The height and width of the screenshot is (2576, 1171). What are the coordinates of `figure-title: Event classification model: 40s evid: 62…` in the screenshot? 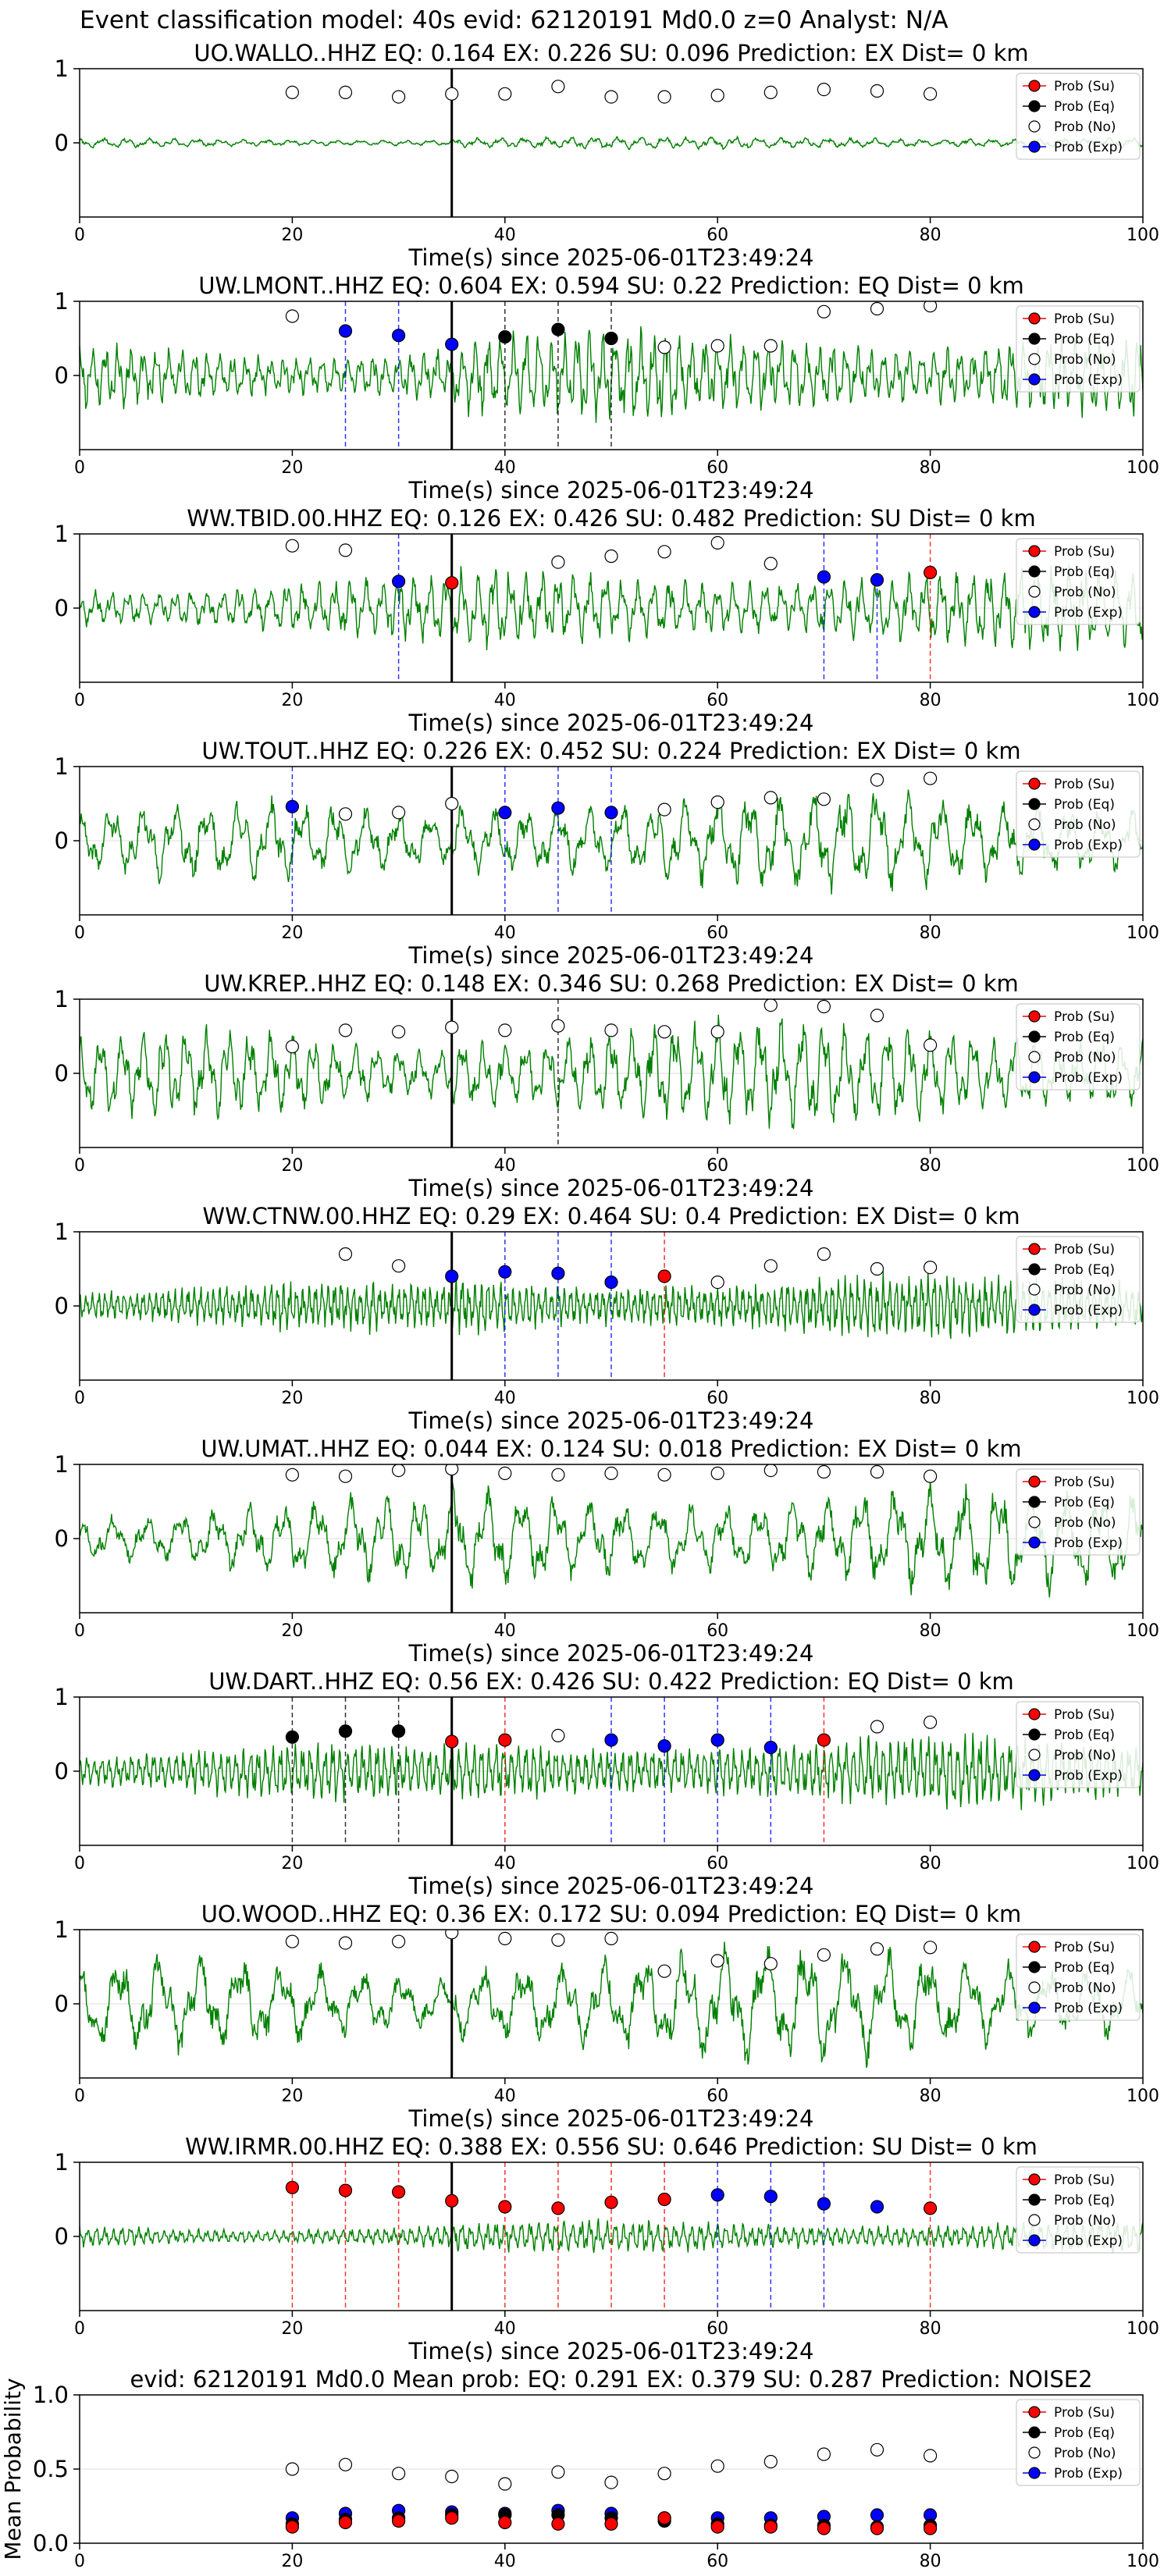 It's located at (514, 20).